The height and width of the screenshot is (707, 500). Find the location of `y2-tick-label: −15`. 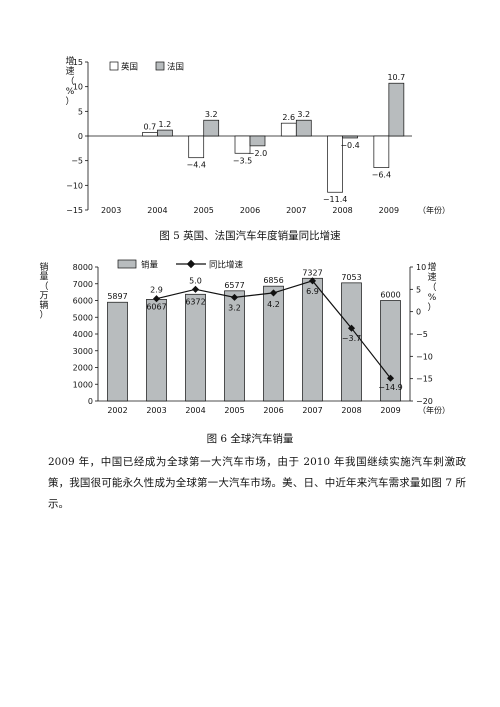

y2-tick-label: −15 is located at coordinates (424, 379).